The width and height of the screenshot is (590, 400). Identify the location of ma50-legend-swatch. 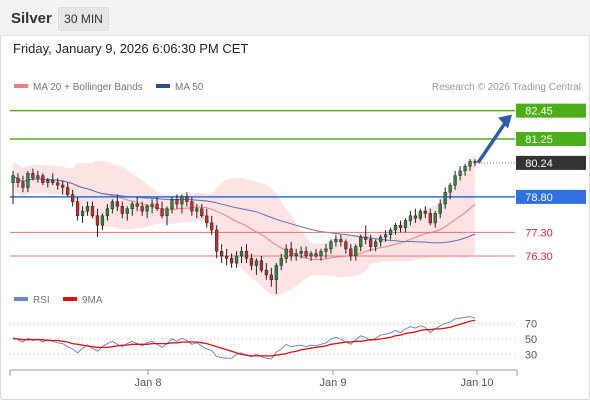
(163, 86).